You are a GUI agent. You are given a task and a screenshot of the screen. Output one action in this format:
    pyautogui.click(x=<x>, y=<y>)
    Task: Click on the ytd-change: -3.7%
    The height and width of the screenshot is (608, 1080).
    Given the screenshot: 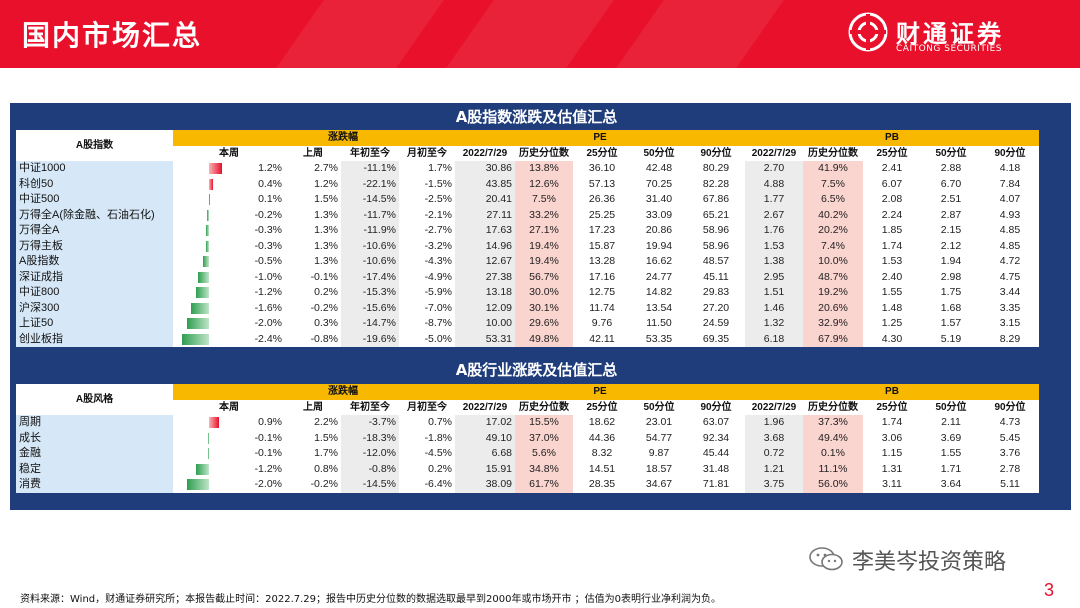 What is the action you would take?
    pyautogui.click(x=370, y=423)
    